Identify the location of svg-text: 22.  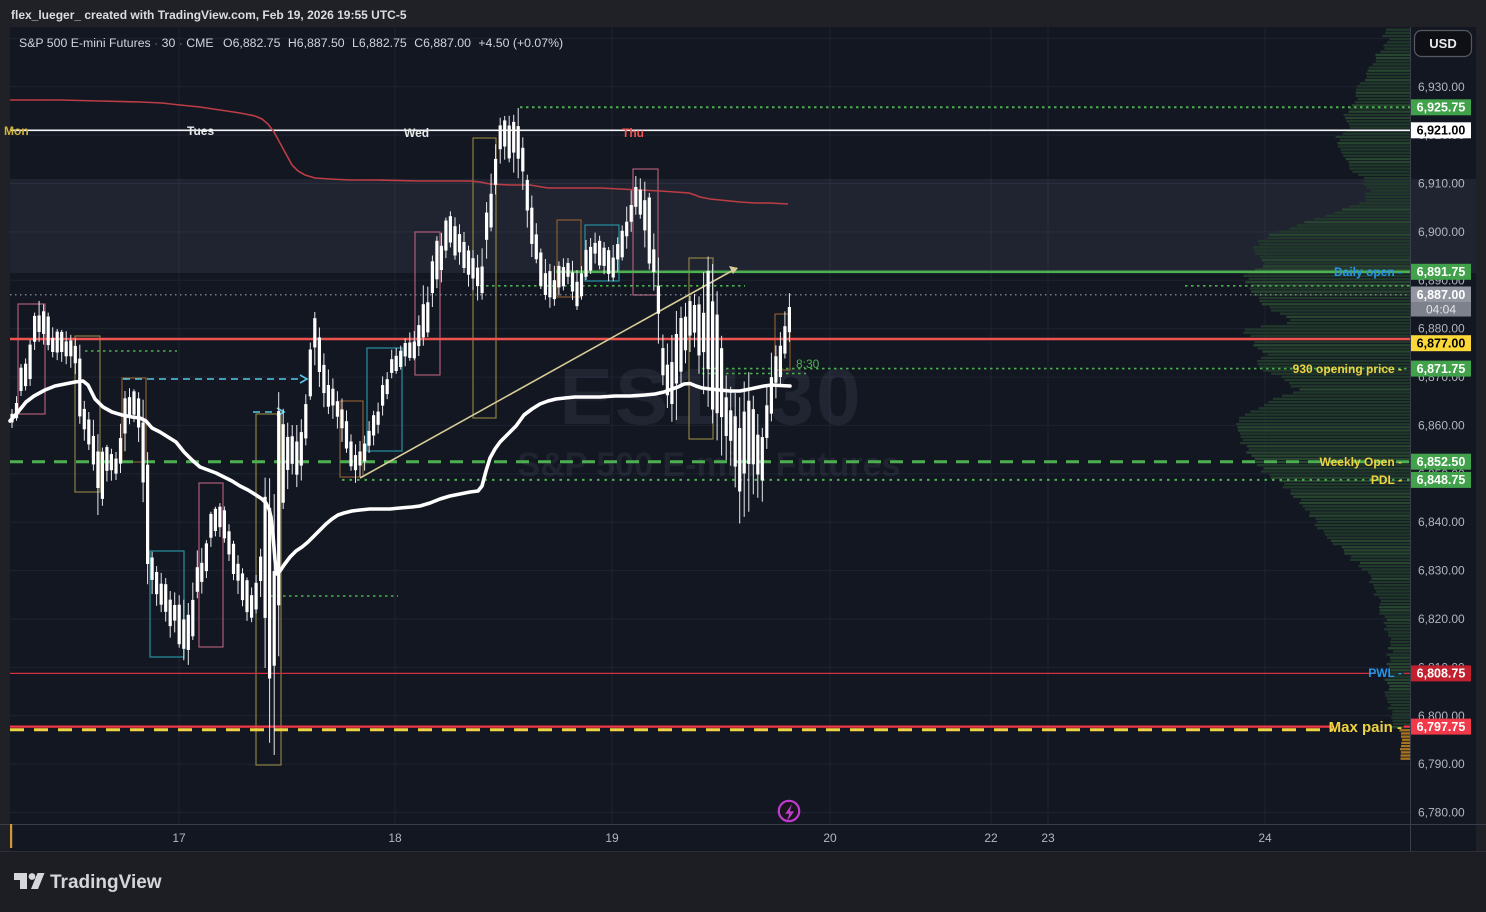
(991, 838).